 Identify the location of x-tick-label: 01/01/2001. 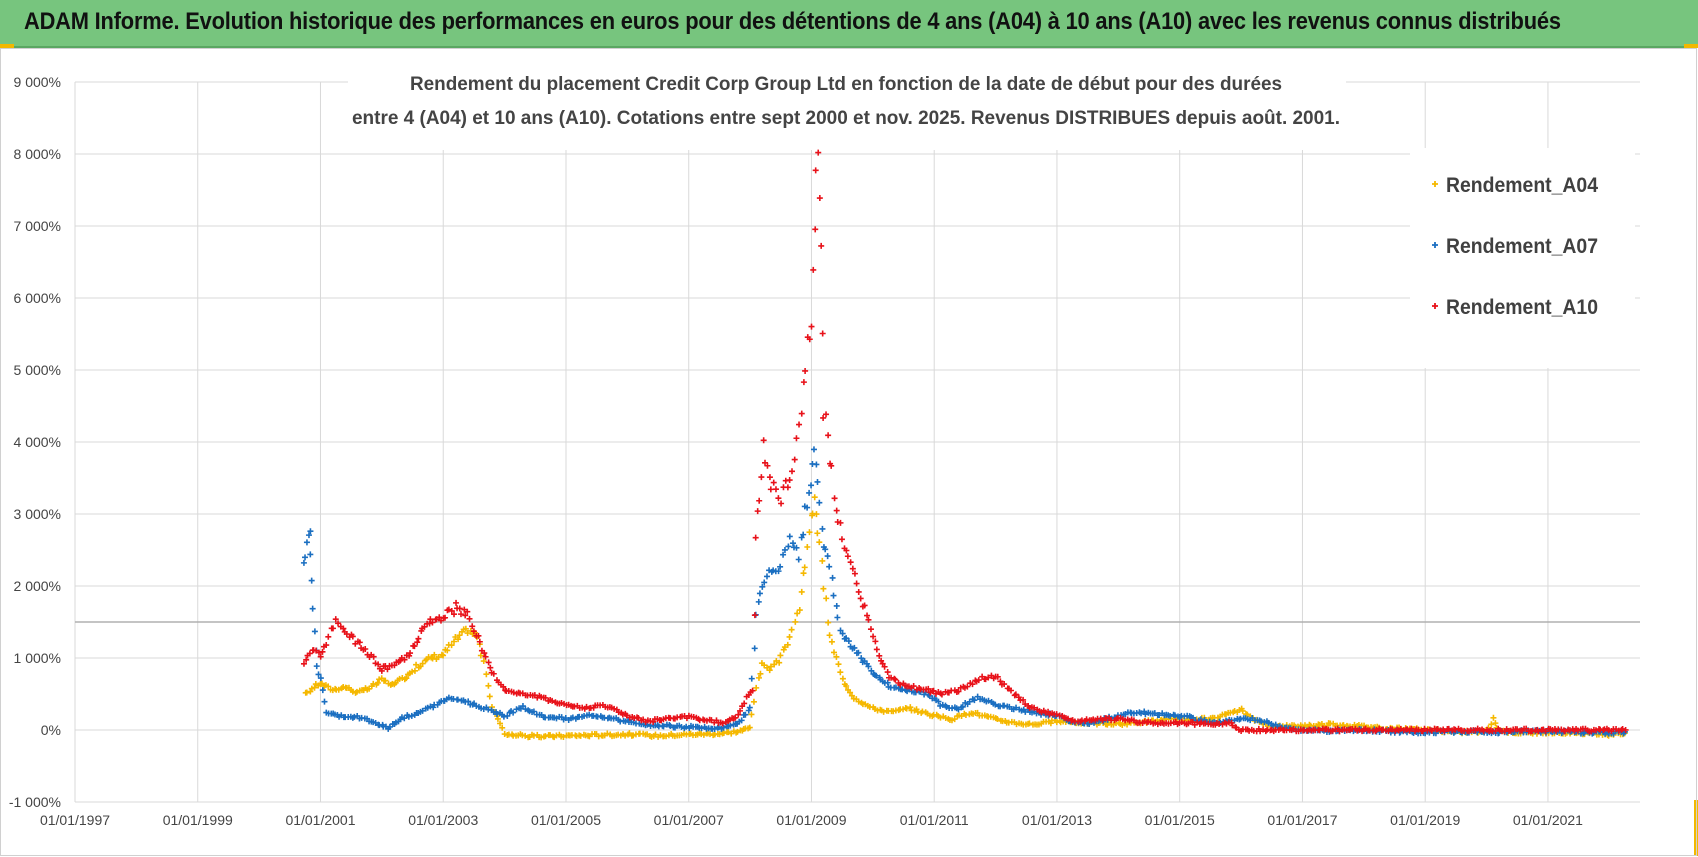
(320, 820).